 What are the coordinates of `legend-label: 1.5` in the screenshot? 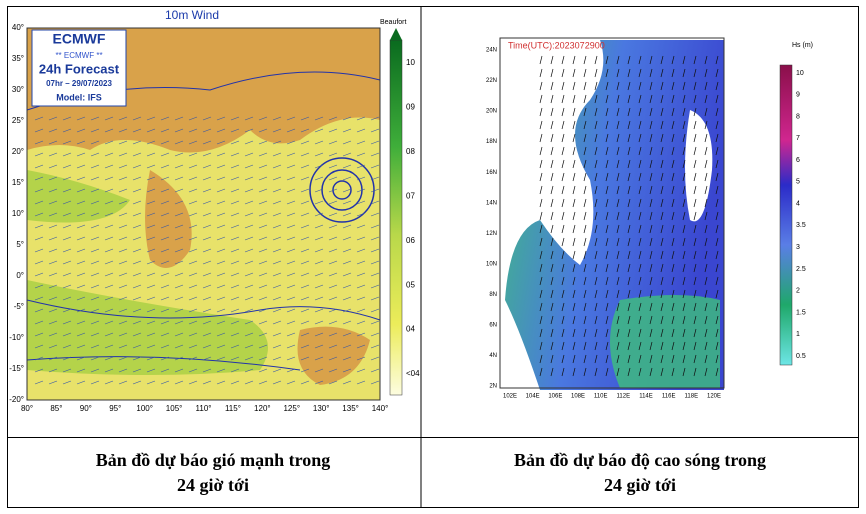 It's located at (801, 312).